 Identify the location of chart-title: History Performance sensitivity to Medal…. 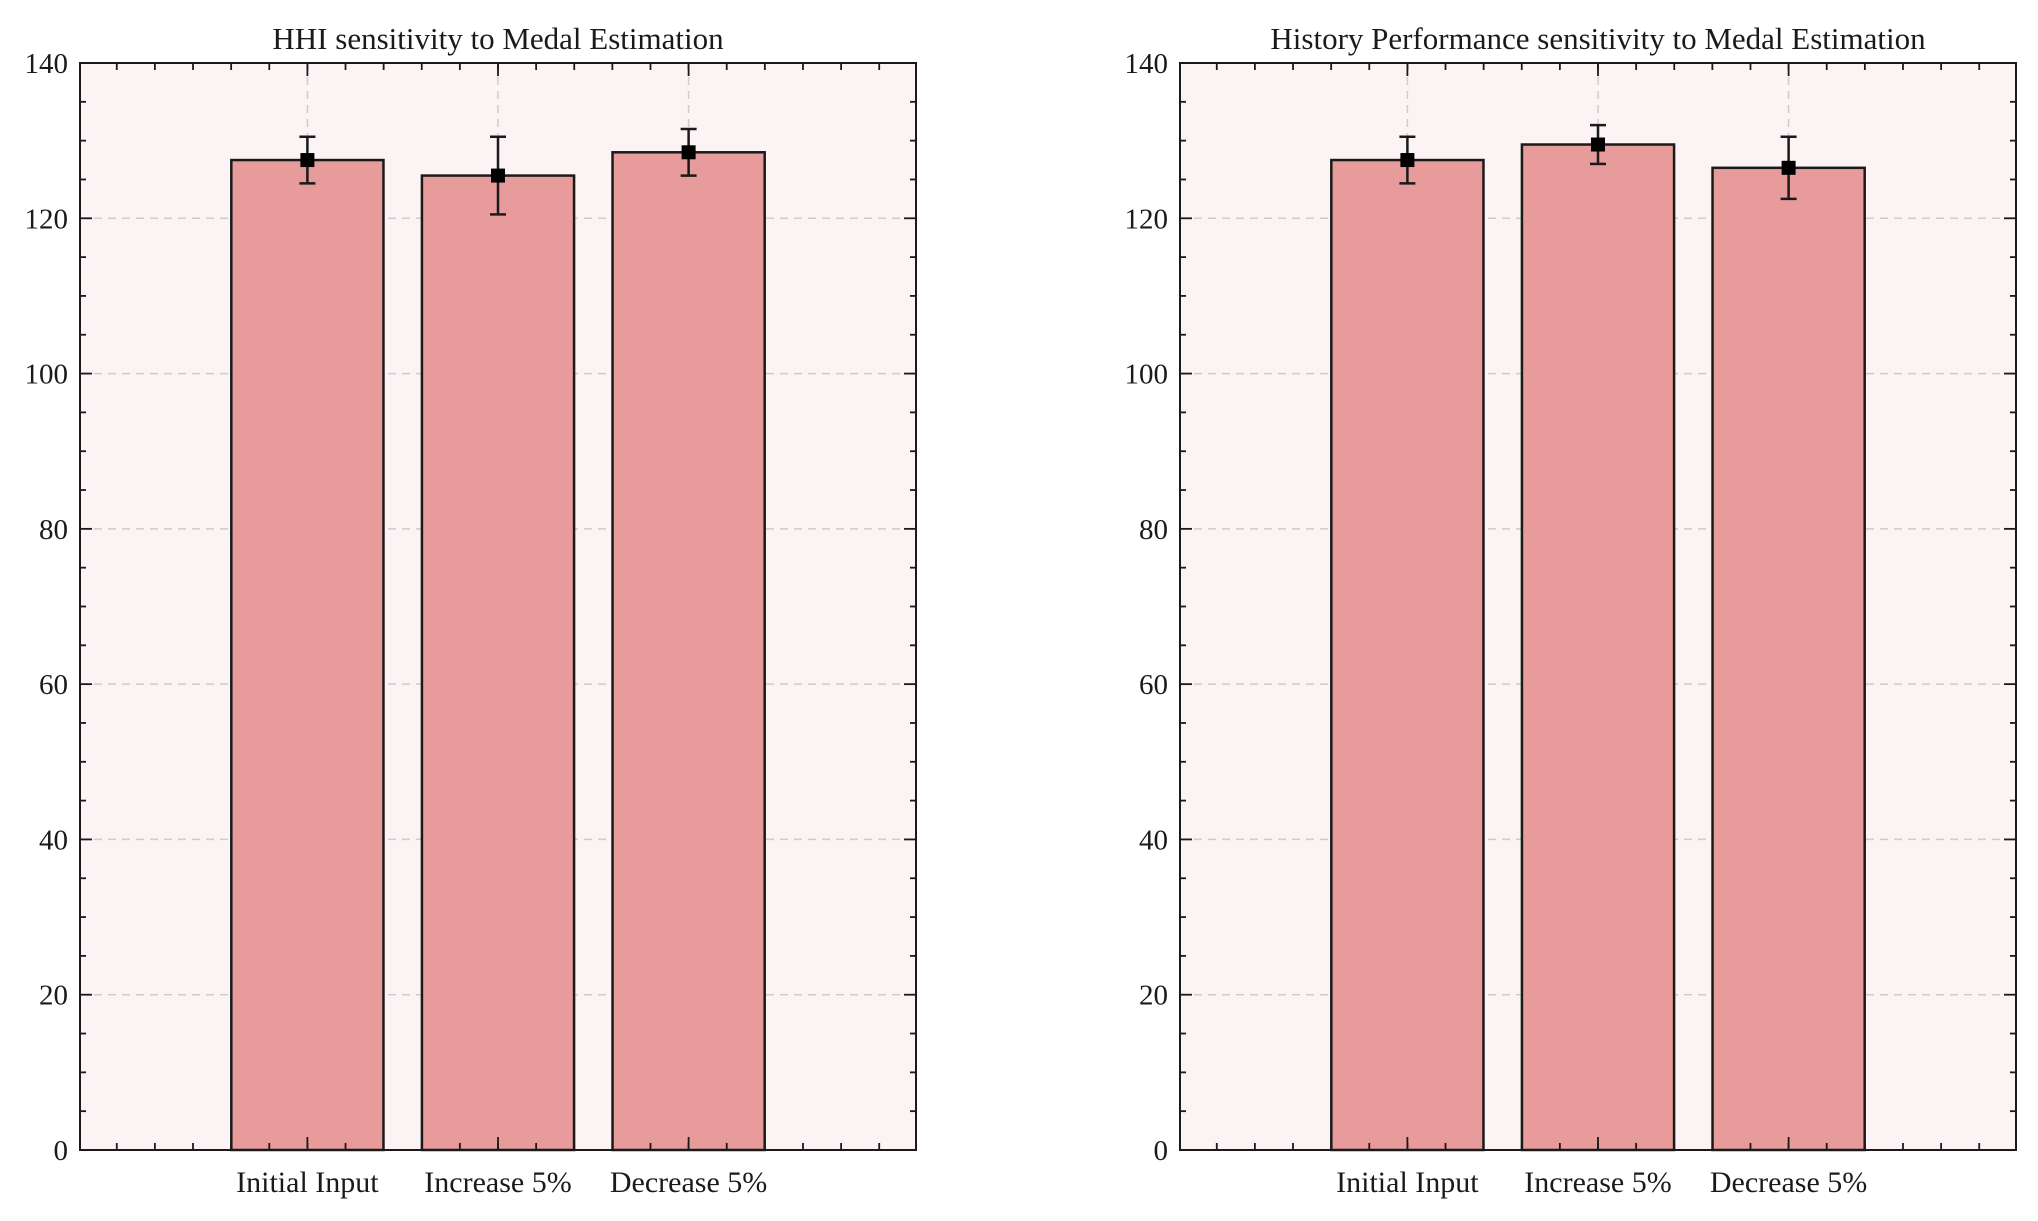
(1598, 38).